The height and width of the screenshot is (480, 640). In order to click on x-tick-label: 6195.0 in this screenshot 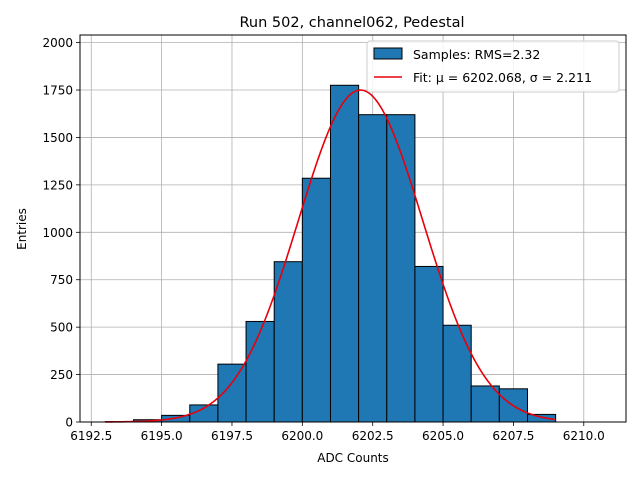, I will do `click(162, 436)`.